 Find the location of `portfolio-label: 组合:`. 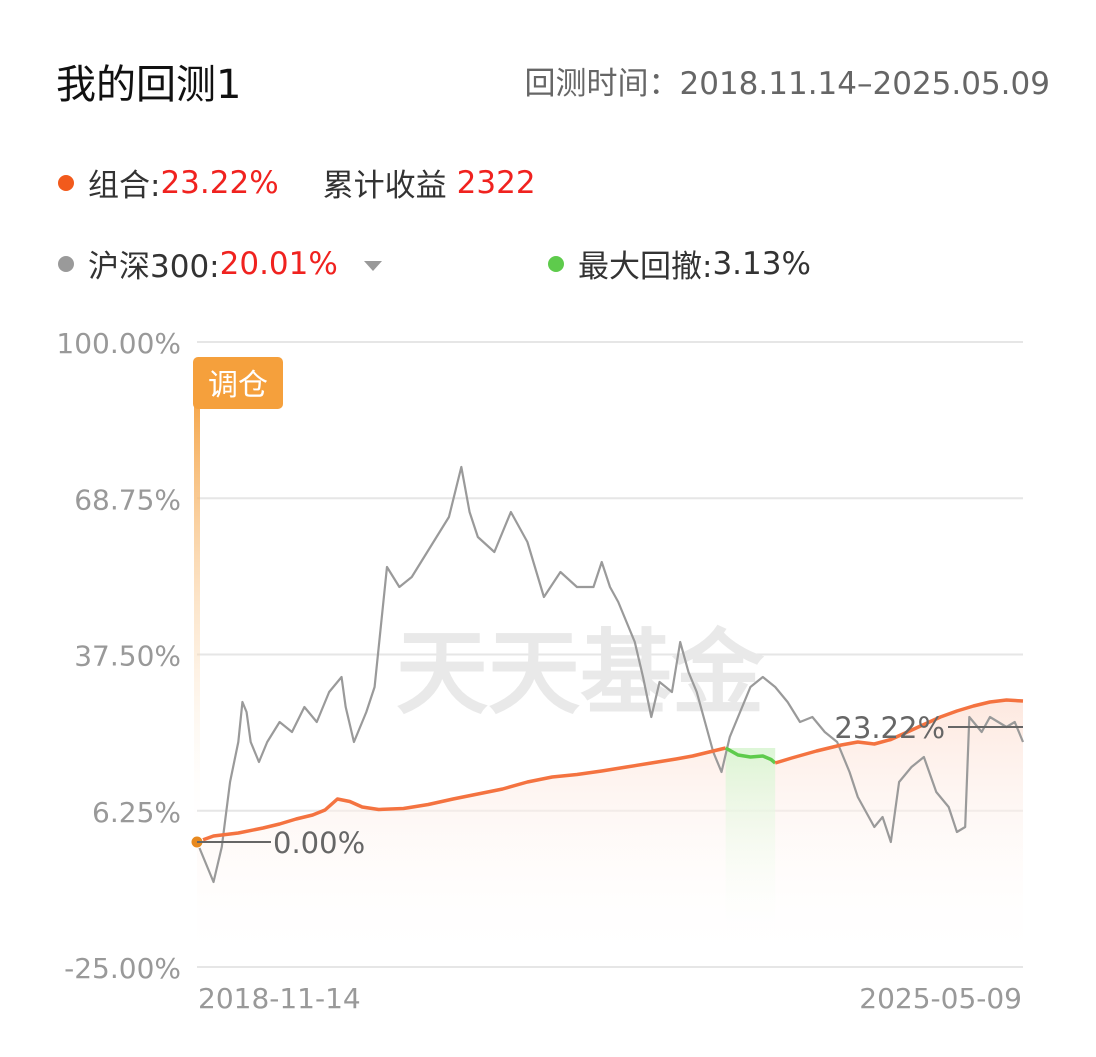

portfolio-label: 组合: is located at coordinates (124, 186).